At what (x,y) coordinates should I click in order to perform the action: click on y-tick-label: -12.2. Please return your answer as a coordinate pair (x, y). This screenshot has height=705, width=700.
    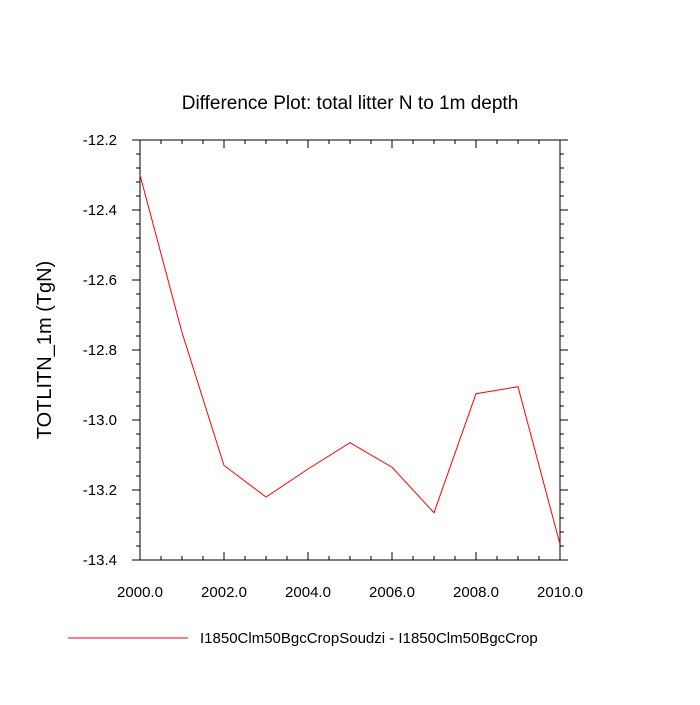
    Looking at the image, I should click on (100, 140).